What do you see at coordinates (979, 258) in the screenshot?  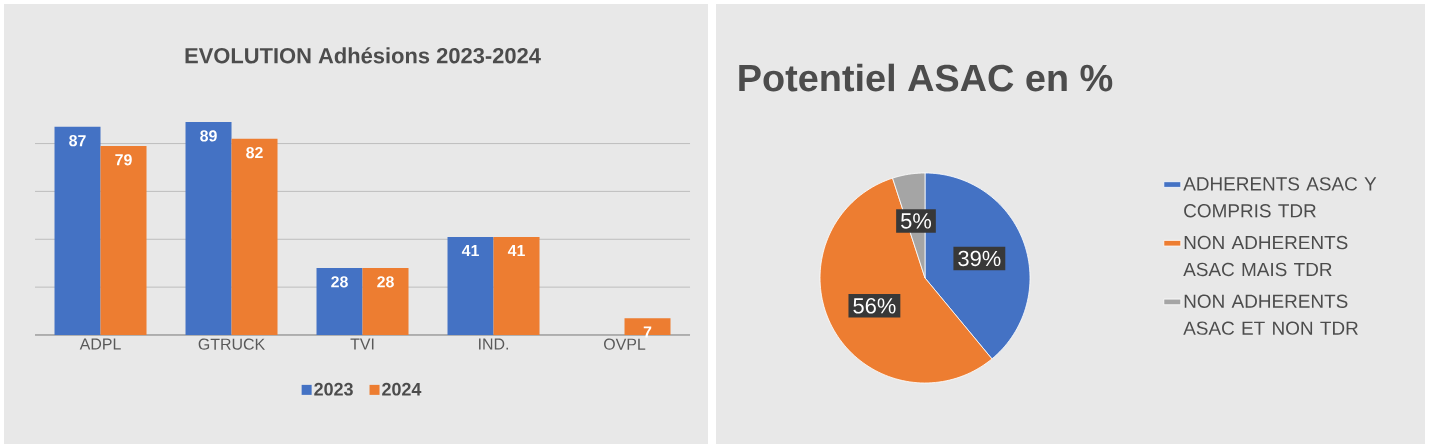 I see `data-label: 39%` at bounding box center [979, 258].